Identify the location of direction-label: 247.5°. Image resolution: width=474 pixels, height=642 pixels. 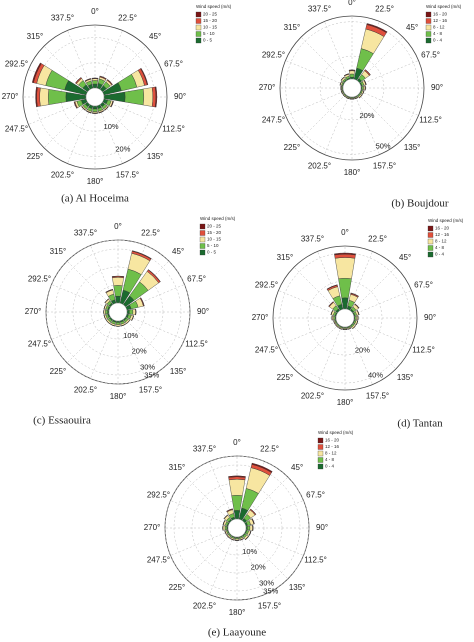
(273, 120).